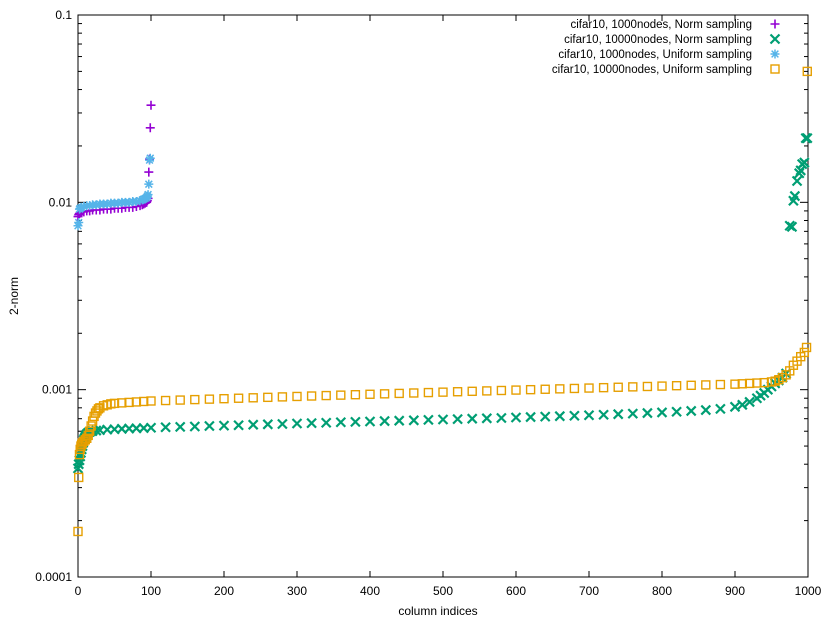 This screenshot has height=623, width=830. What do you see at coordinates (14, 296) in the screenshot?
I see `y-axis-title: 2-norm` at bounding box center [14, 296].